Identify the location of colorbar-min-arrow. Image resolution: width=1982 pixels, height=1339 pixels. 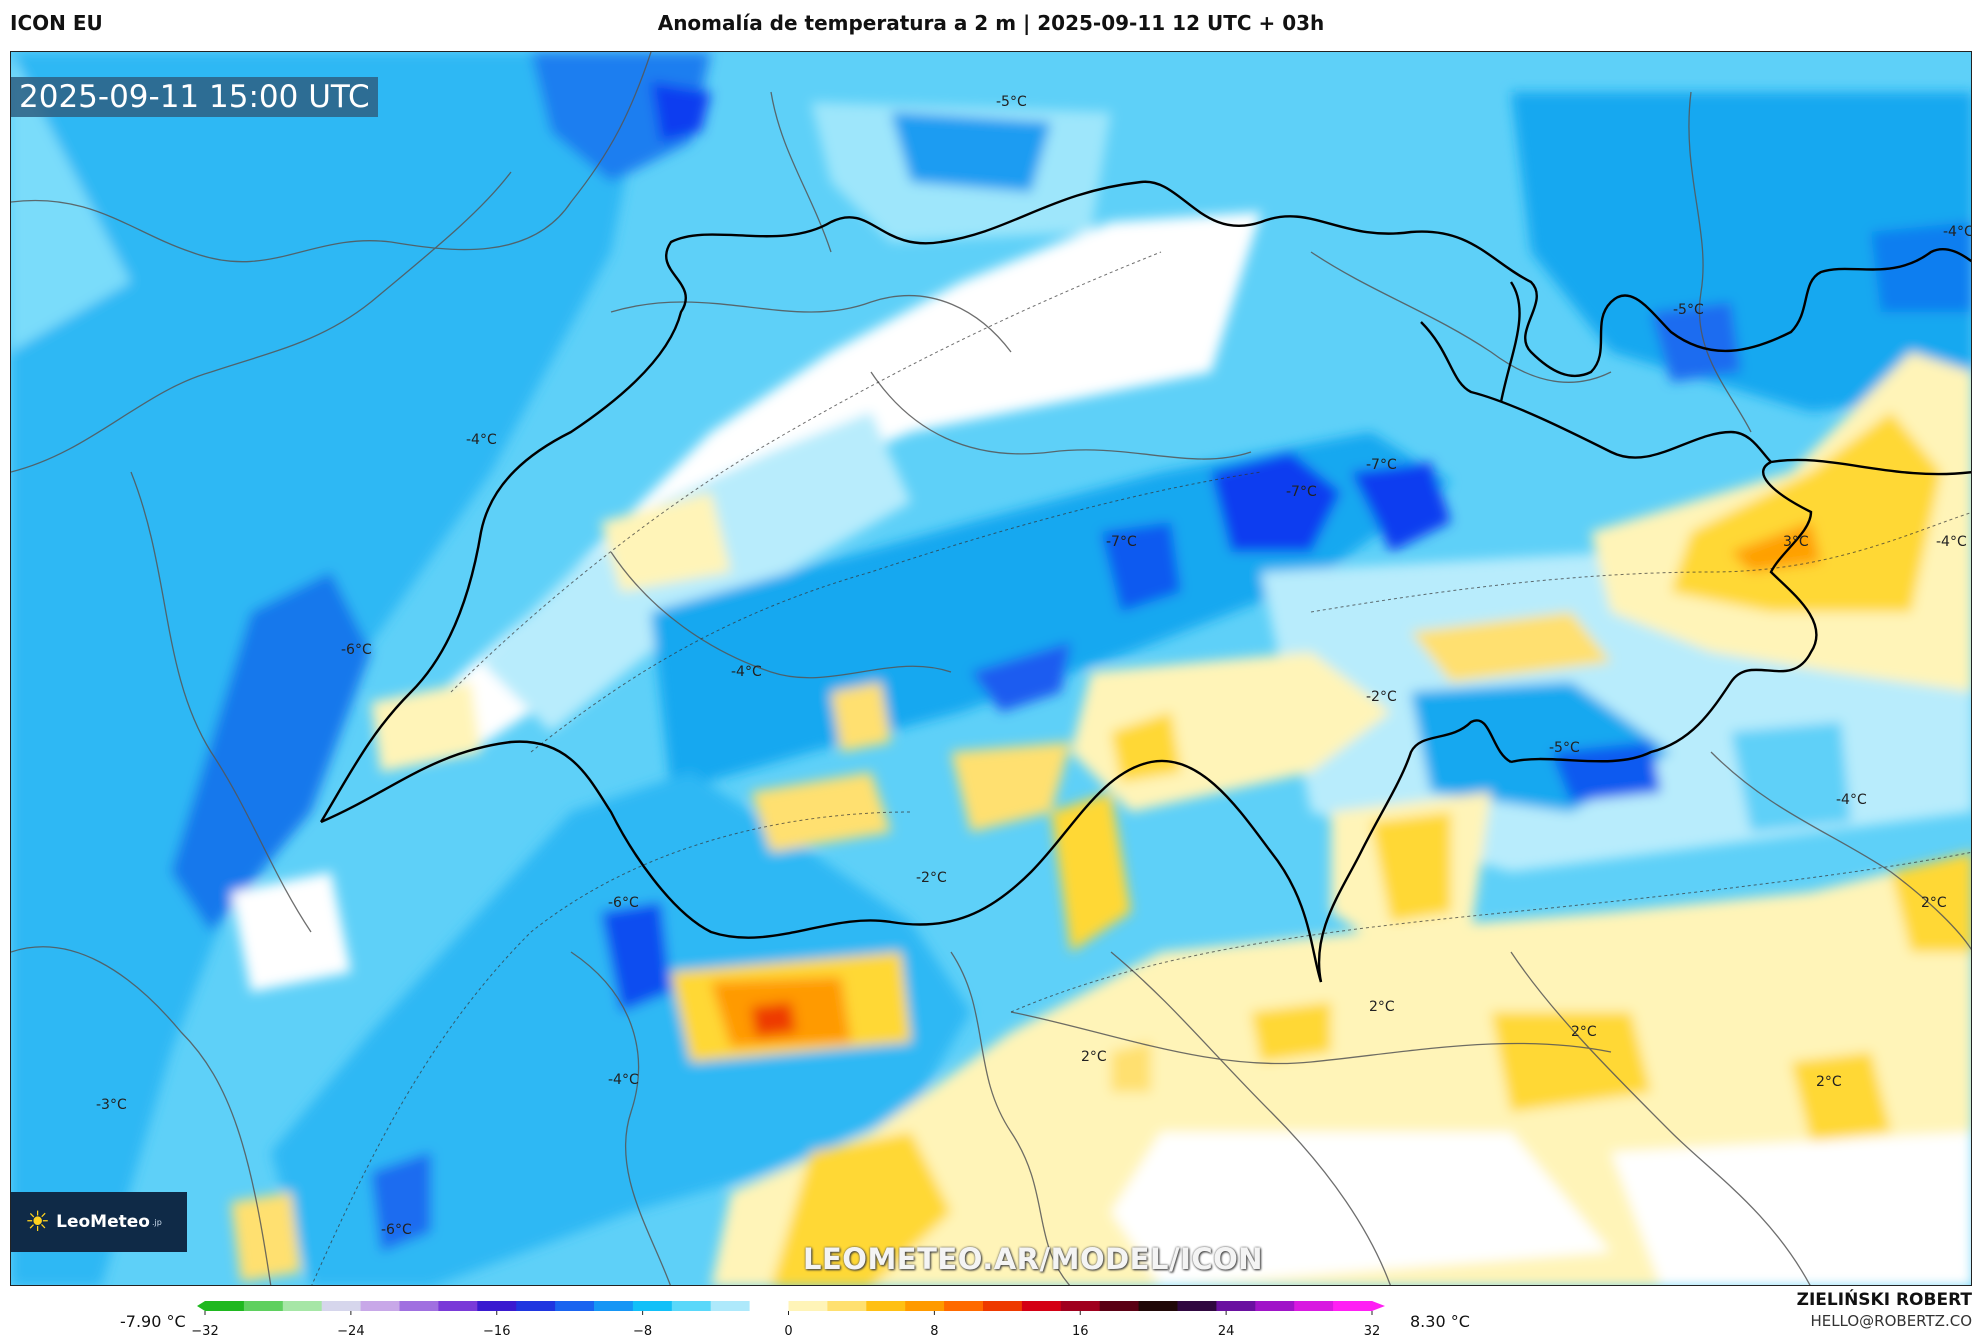
(201, 1306).